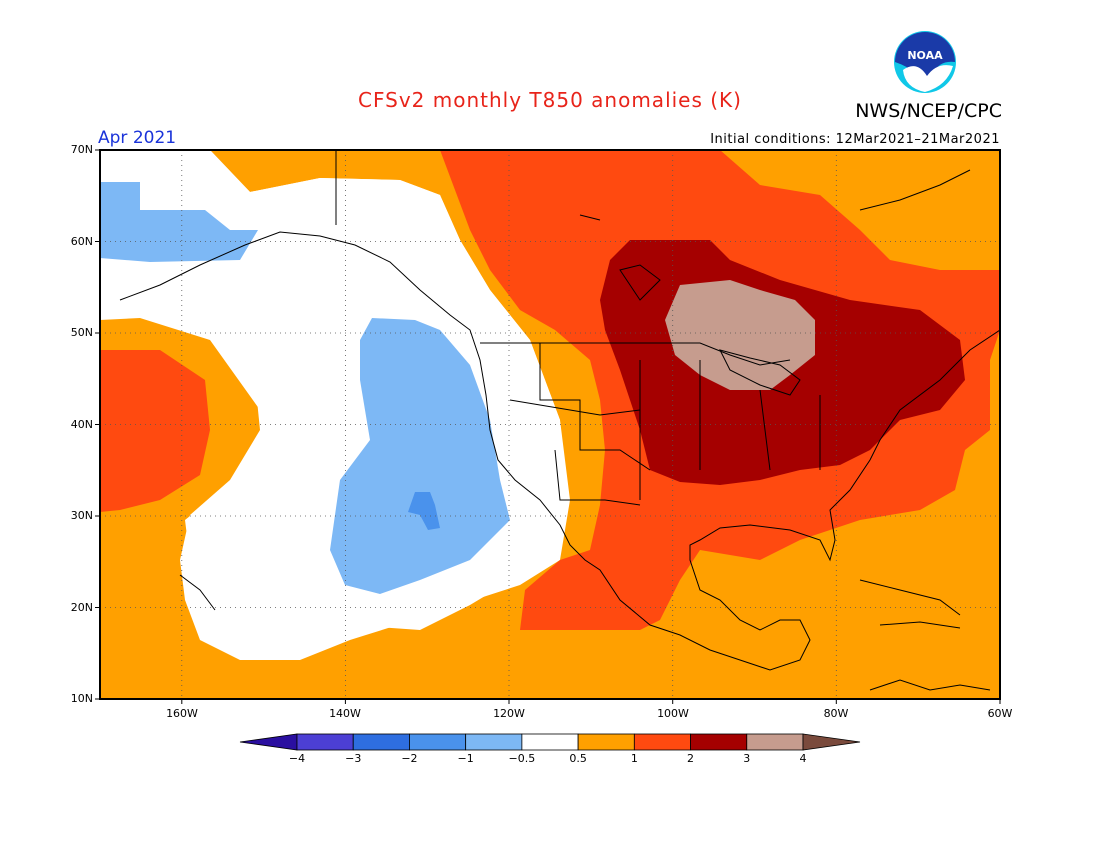  I want to click on lat-label: 20N, so click(81, 607).